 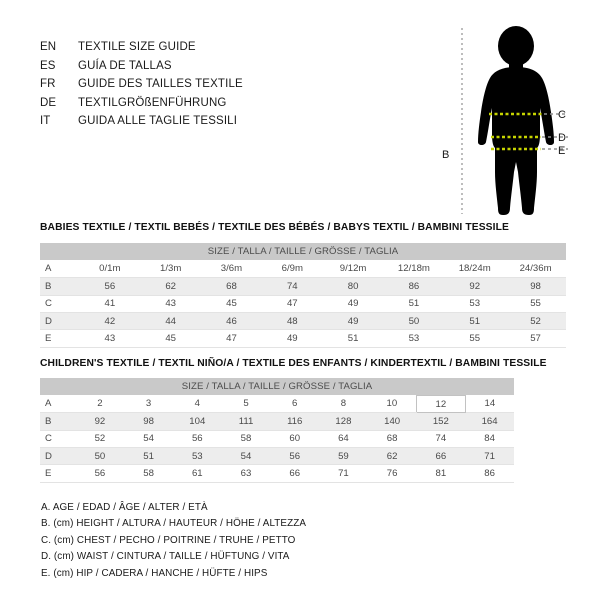 I want to click on table-cell: 60, so click(x=295, y=439).